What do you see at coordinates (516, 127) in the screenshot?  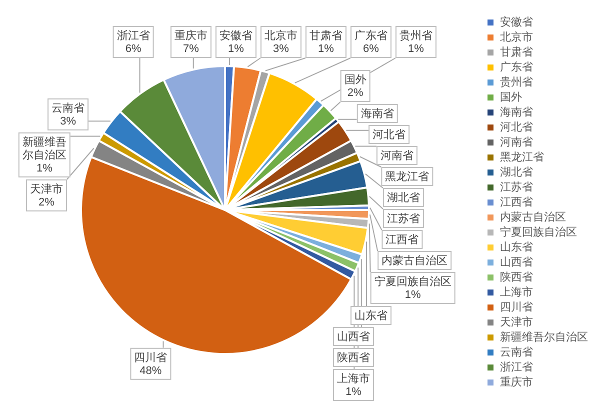 I see `legend-label: 河北省` at bounding box center [516, 127].